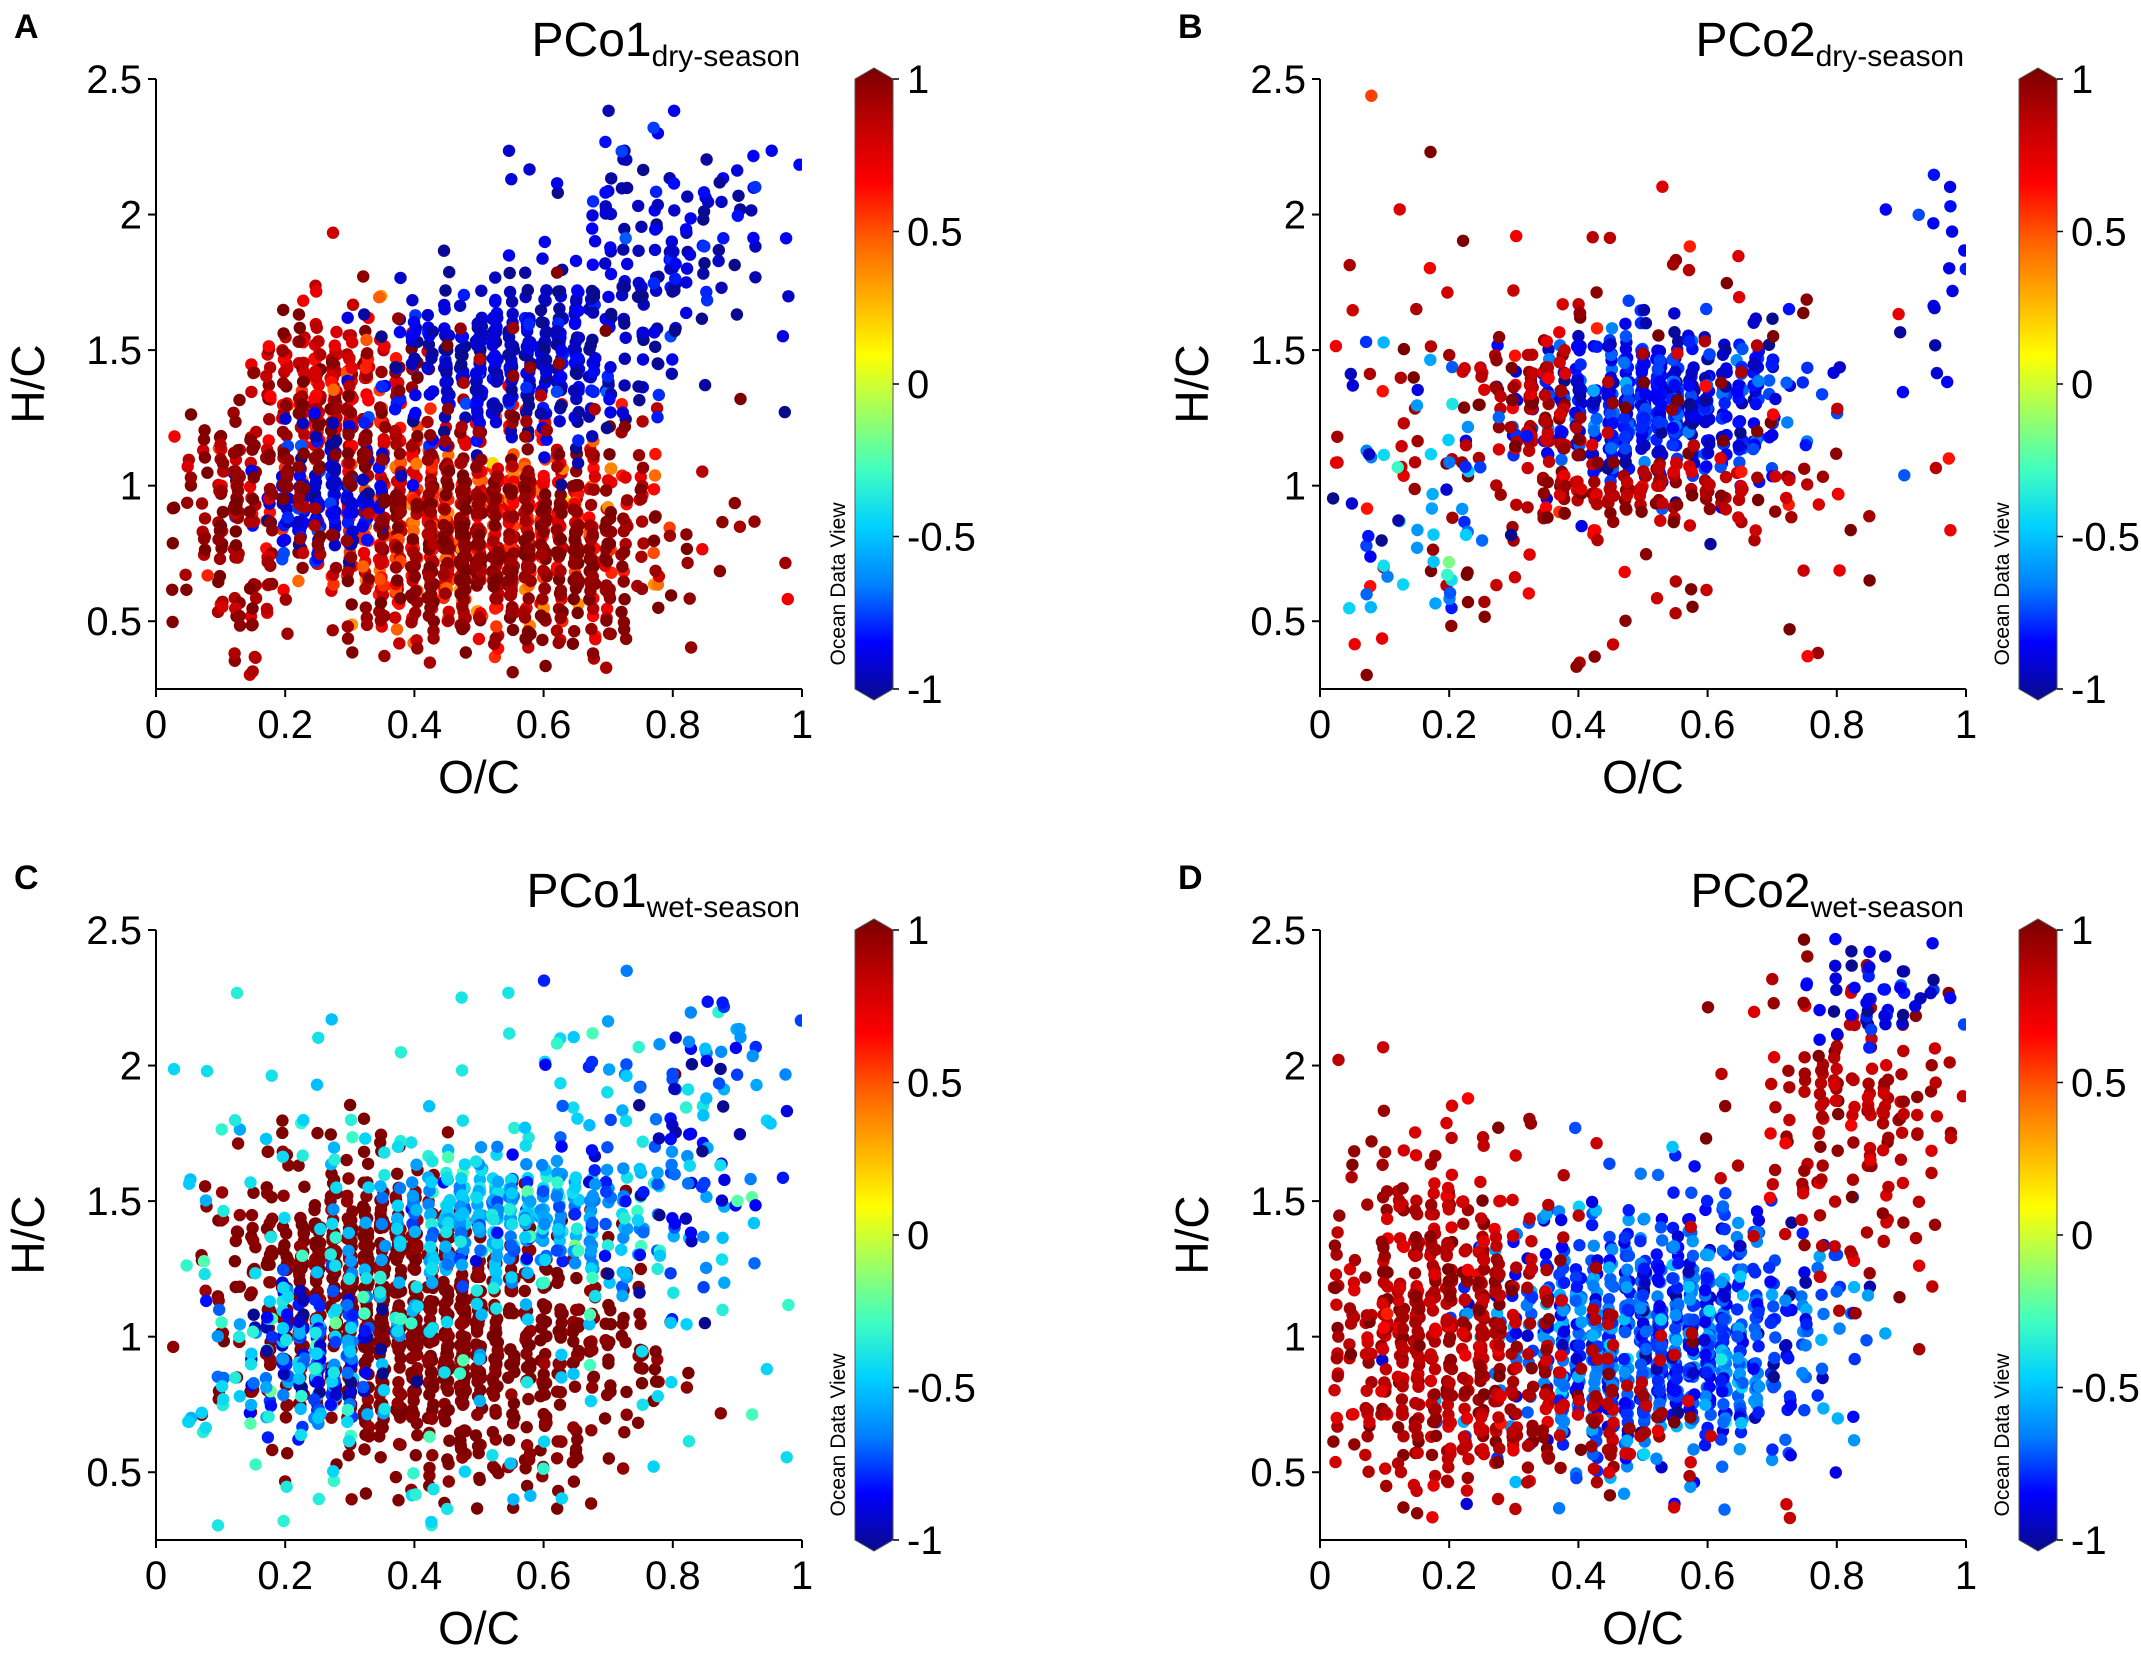 This screenshot has height=1677, width=2141. What do you see at coordinates (1649, 386) in the screenshot?
I see `data-points` at bounding box center [1649, 386].